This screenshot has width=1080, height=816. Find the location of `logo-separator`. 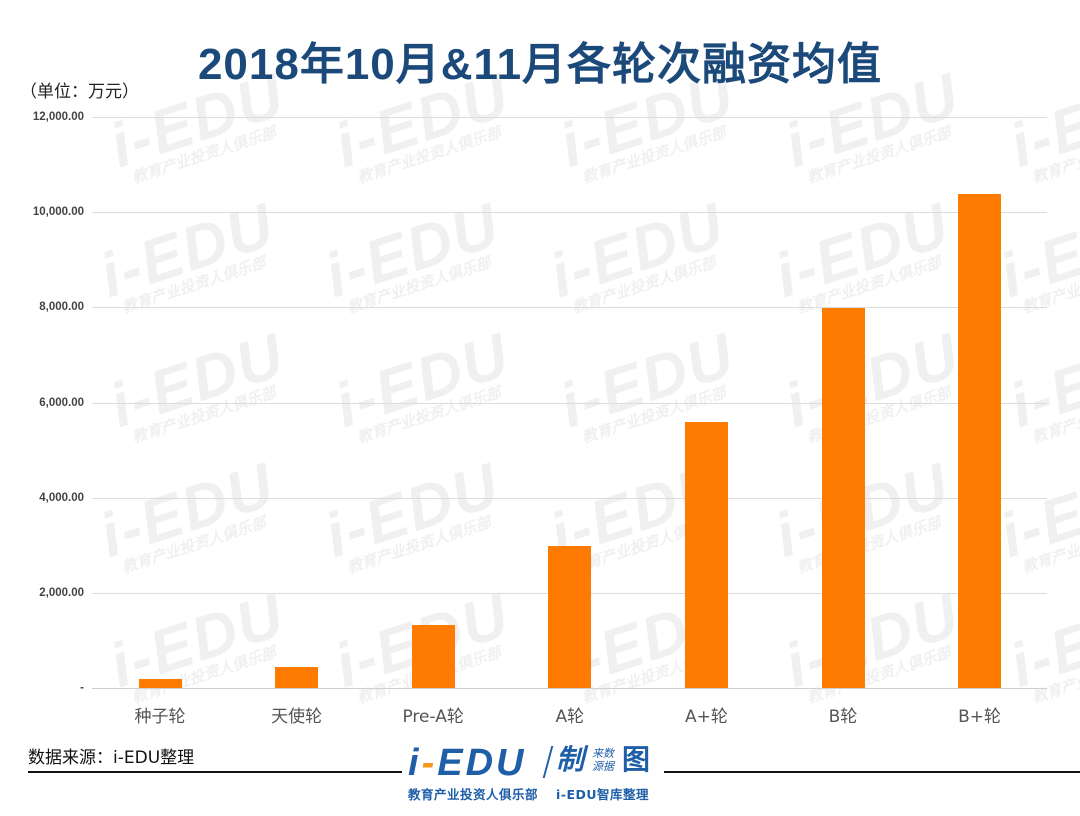

logo-separator is located at coordinates (548, 762).